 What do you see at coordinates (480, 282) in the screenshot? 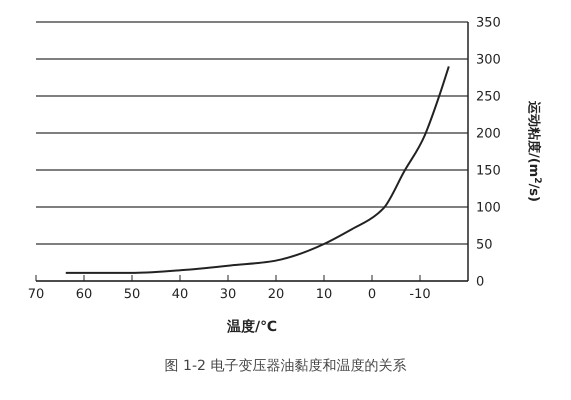
I see `y-tick-label: 0` at bounding box center [480, 282].